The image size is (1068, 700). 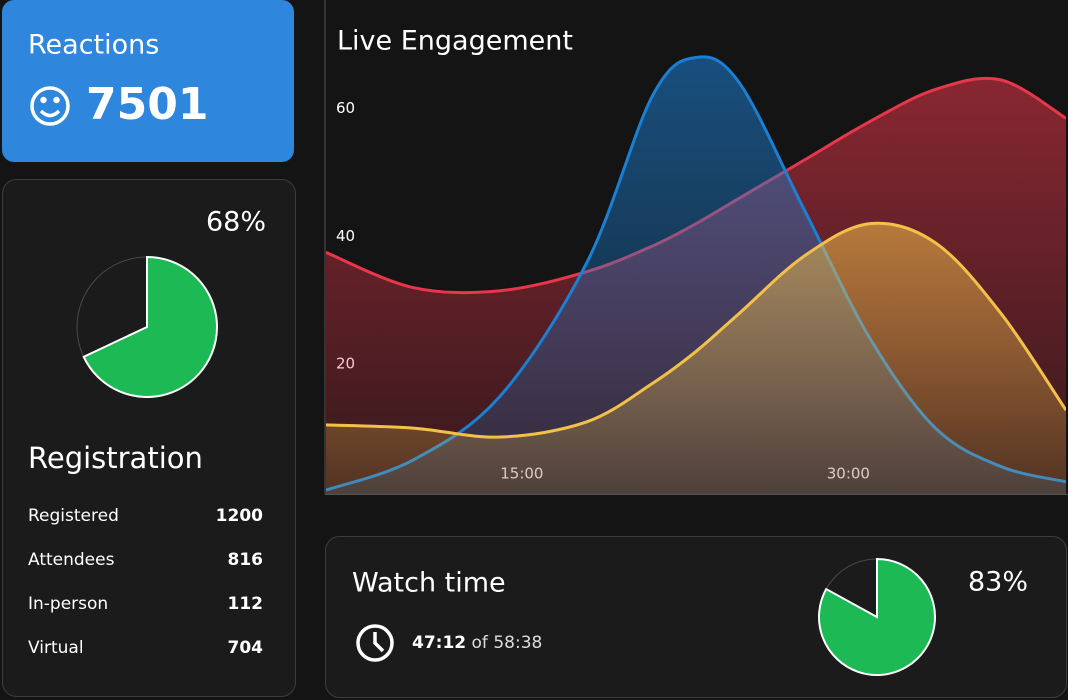 I want to click on row-value: 704, so click(x=246, y=648).